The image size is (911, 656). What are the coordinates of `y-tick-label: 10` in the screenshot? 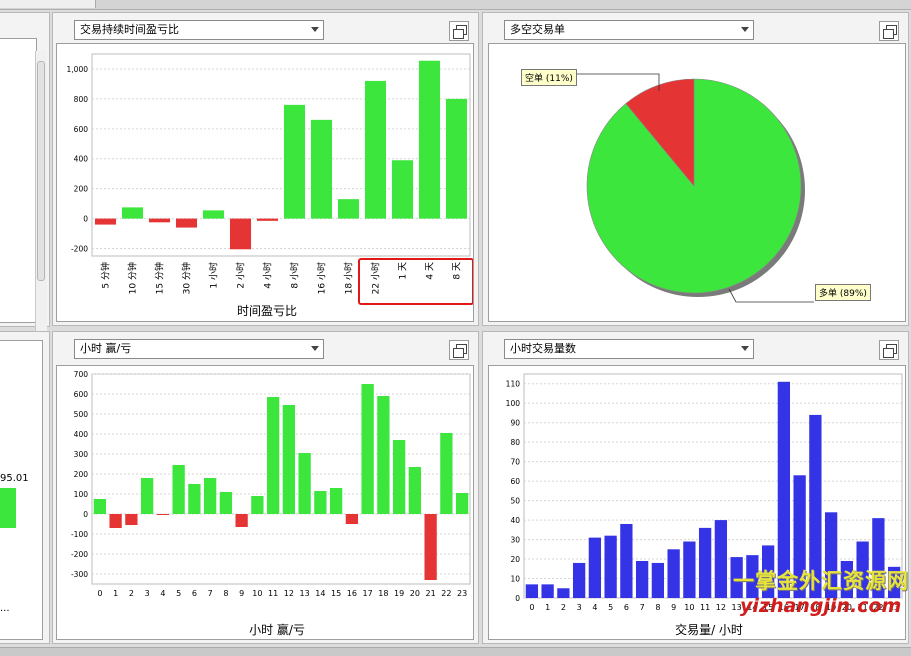 It's located at (515, 579).